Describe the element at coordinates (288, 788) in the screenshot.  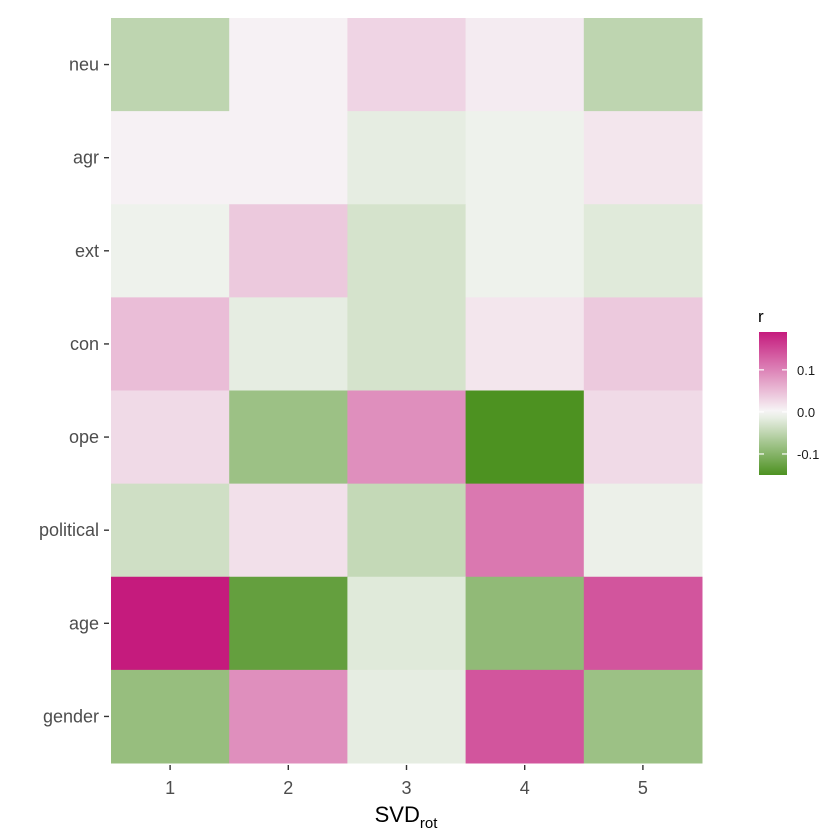
I see `x-tick-label-2: 2` at that location.